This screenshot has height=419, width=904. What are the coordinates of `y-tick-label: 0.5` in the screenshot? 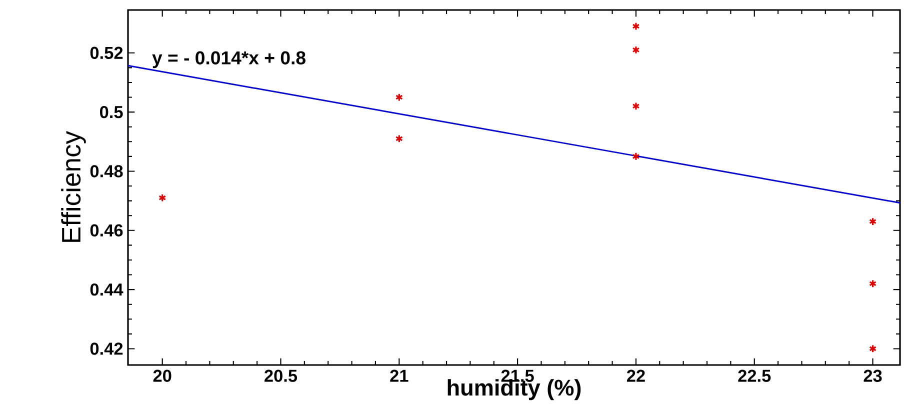 It's located at (111, 112).